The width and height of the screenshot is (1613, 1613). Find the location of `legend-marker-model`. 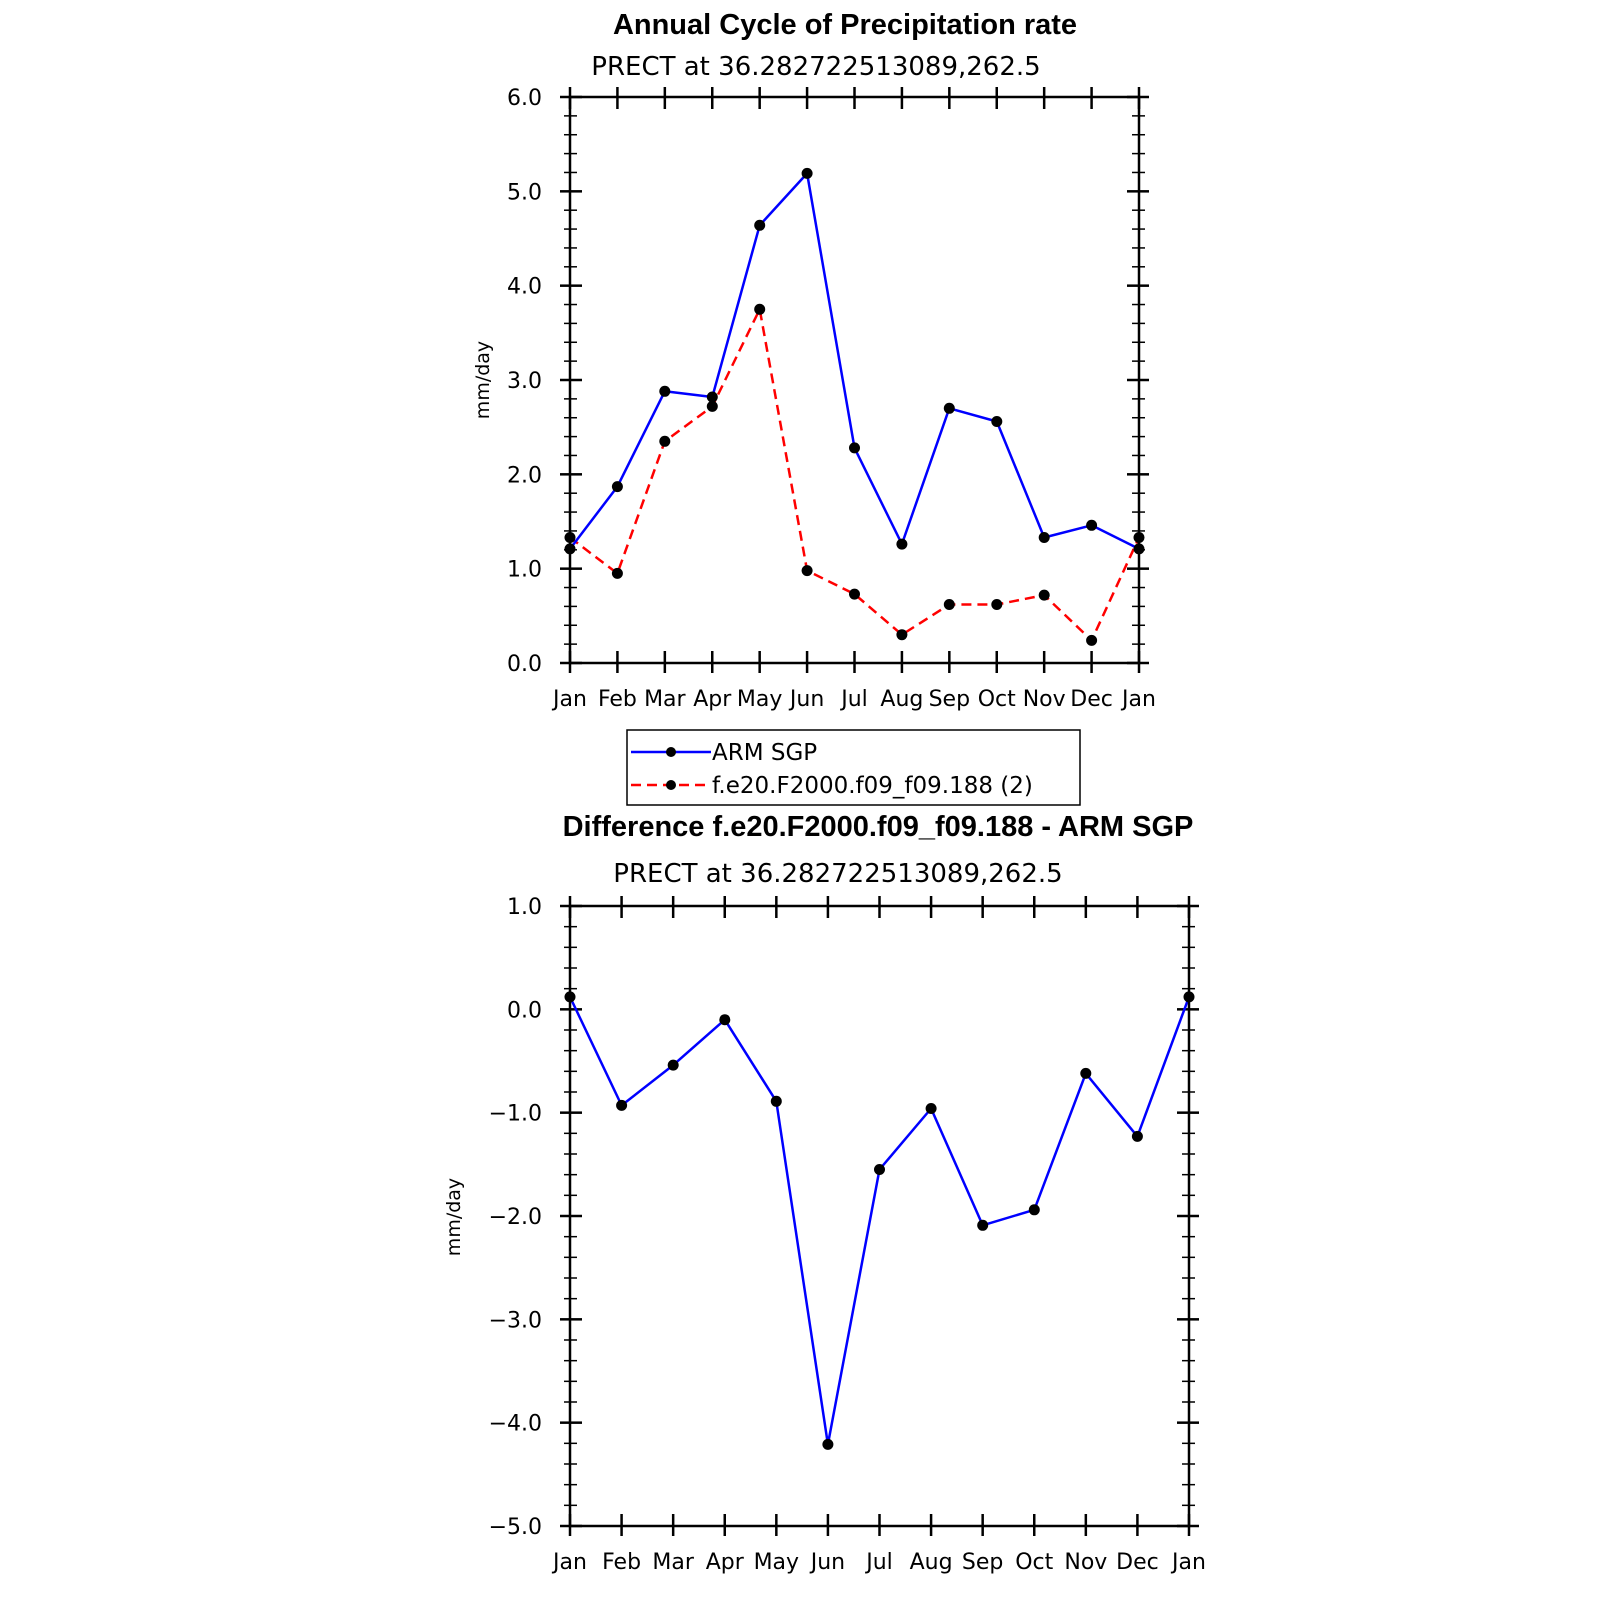

legend-marker-model is located at coordinates (671, 785).